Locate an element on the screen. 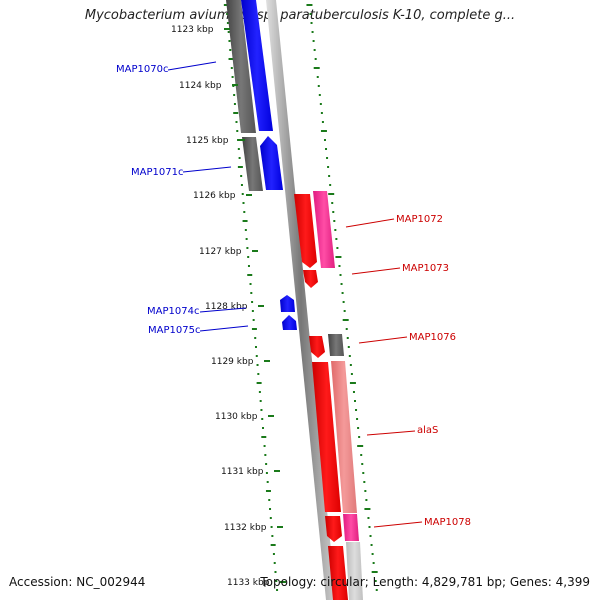  minus-strand-labels: MAP1070c MAP1071c MAP1074c MAP1075c is located at coordinates (182, 198).